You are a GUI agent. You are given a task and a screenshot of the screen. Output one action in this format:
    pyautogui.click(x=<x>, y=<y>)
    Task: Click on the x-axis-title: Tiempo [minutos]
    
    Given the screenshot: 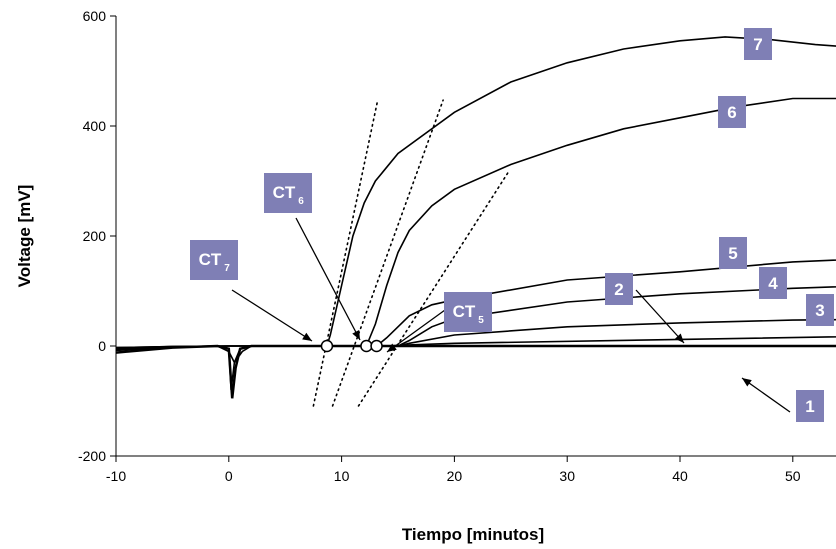 What is the action you would take?
    pyautogui.click(x=473, y=534)
    